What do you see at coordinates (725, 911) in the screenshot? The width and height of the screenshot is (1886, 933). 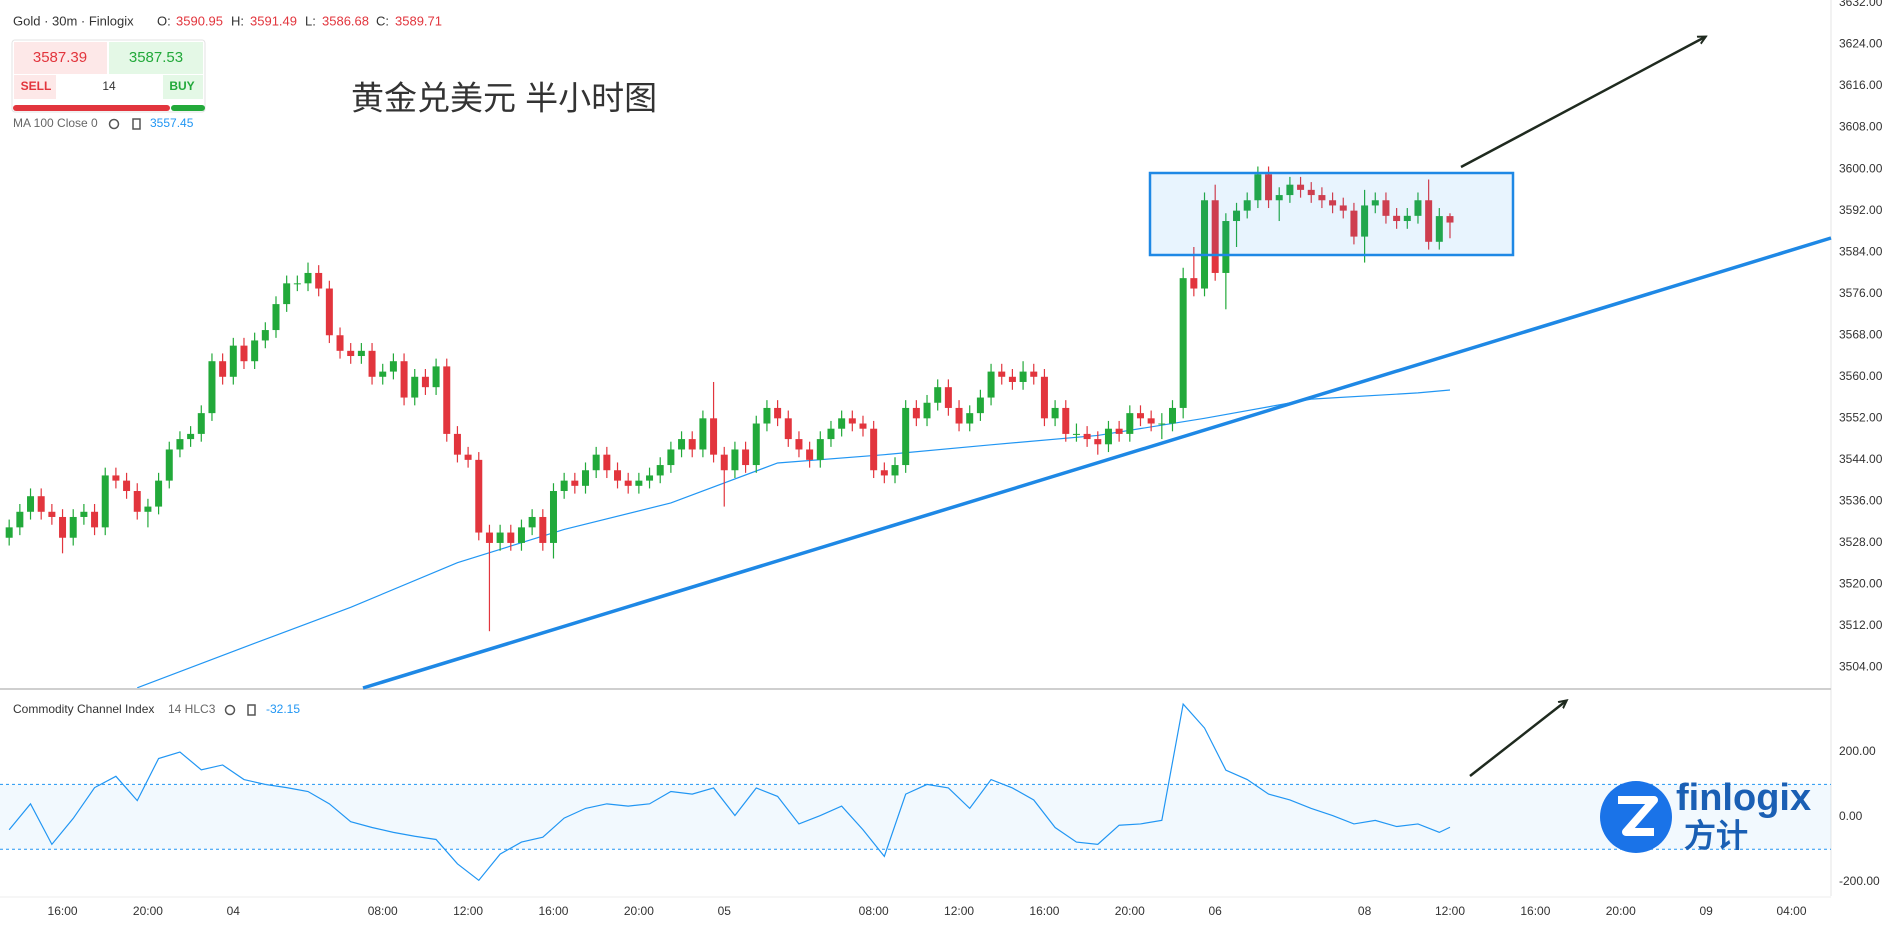 I see `x-tick-label: 05` at bounding box center [725, 911].